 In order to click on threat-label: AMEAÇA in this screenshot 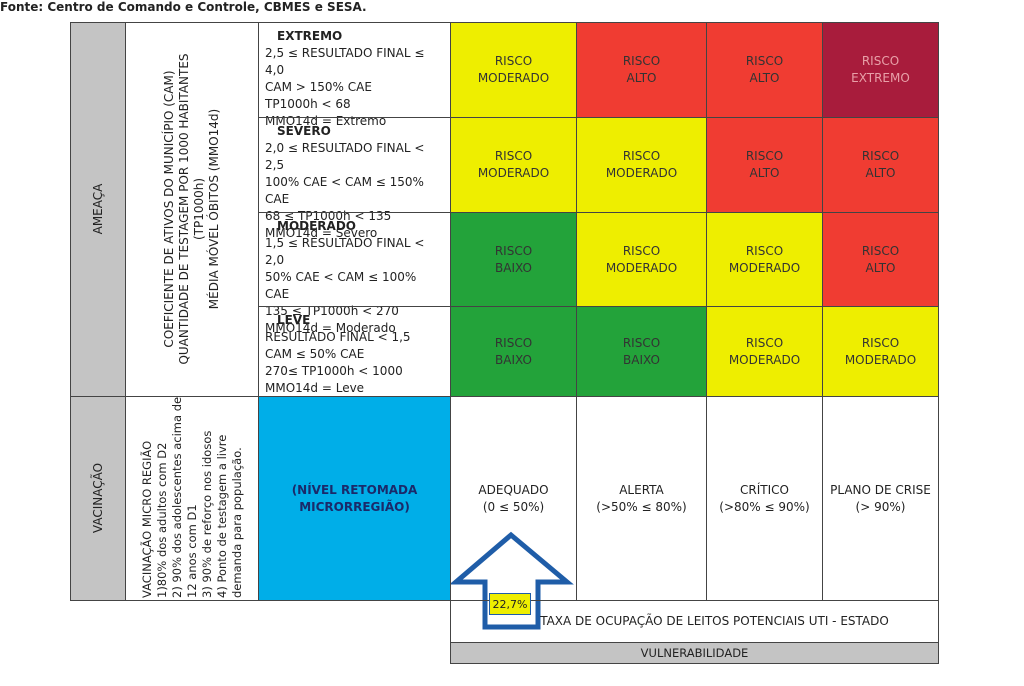, I will do `click(98, 209)`.